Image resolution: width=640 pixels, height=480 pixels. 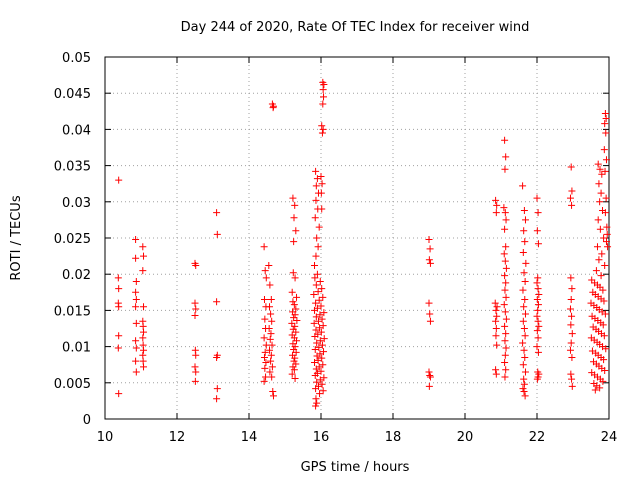 I want to click on y-tick-label: 0.035, so click(x=72, y=167).